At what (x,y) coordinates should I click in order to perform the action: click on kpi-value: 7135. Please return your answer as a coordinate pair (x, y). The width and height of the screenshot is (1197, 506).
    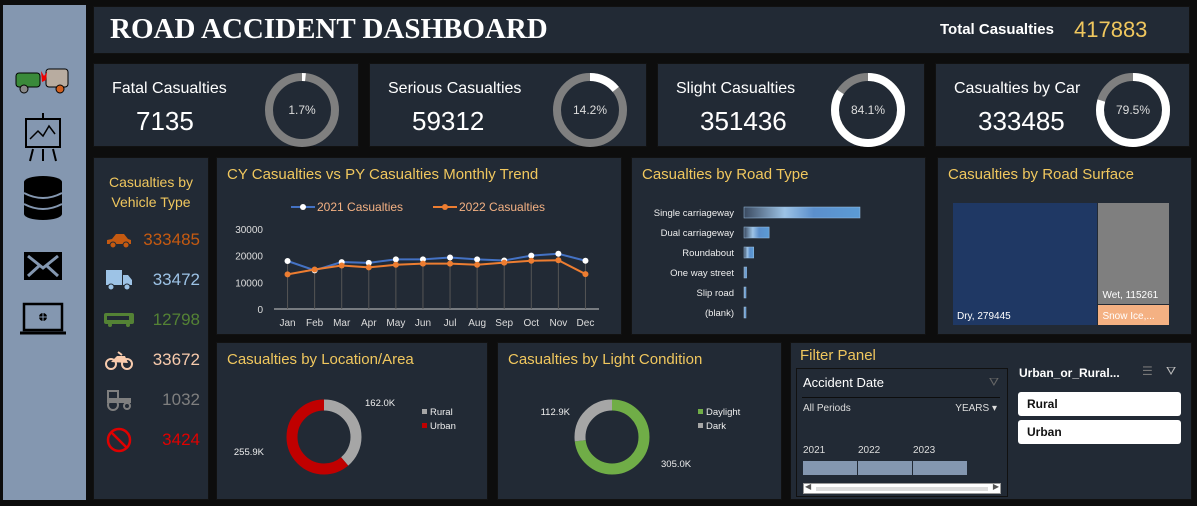
    Looking at the image, I should click on (165, 121).